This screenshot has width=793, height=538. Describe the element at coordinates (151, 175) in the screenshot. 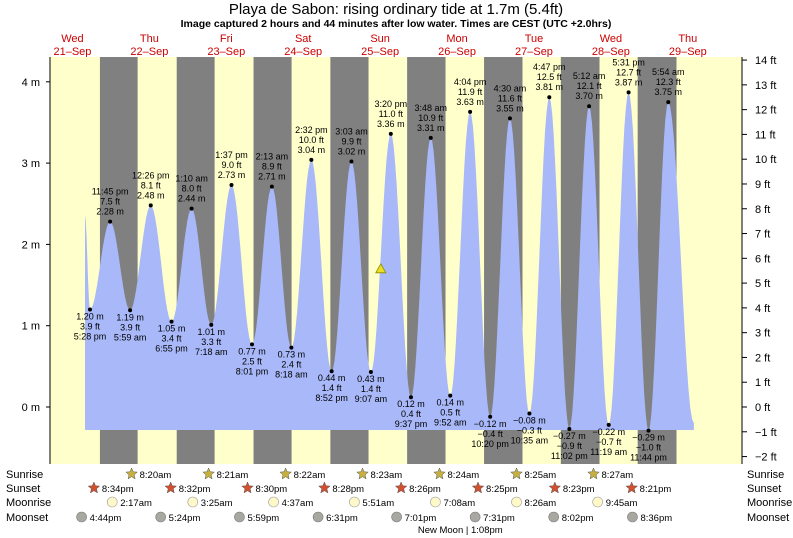

I see `tide-label: 12:26 pm` at that location.